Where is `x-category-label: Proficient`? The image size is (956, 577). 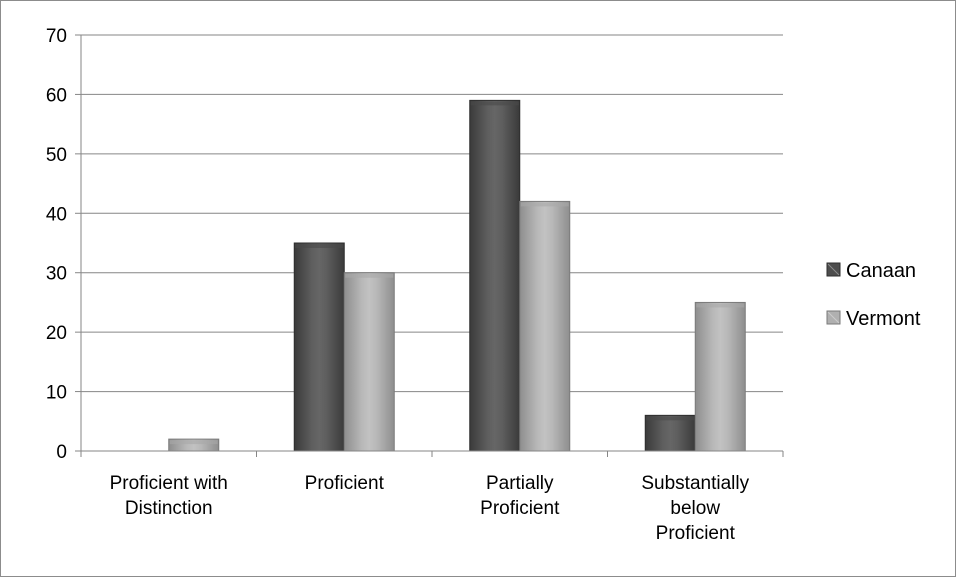
x-category-label: Proficient is located at coordinates (345, 483).